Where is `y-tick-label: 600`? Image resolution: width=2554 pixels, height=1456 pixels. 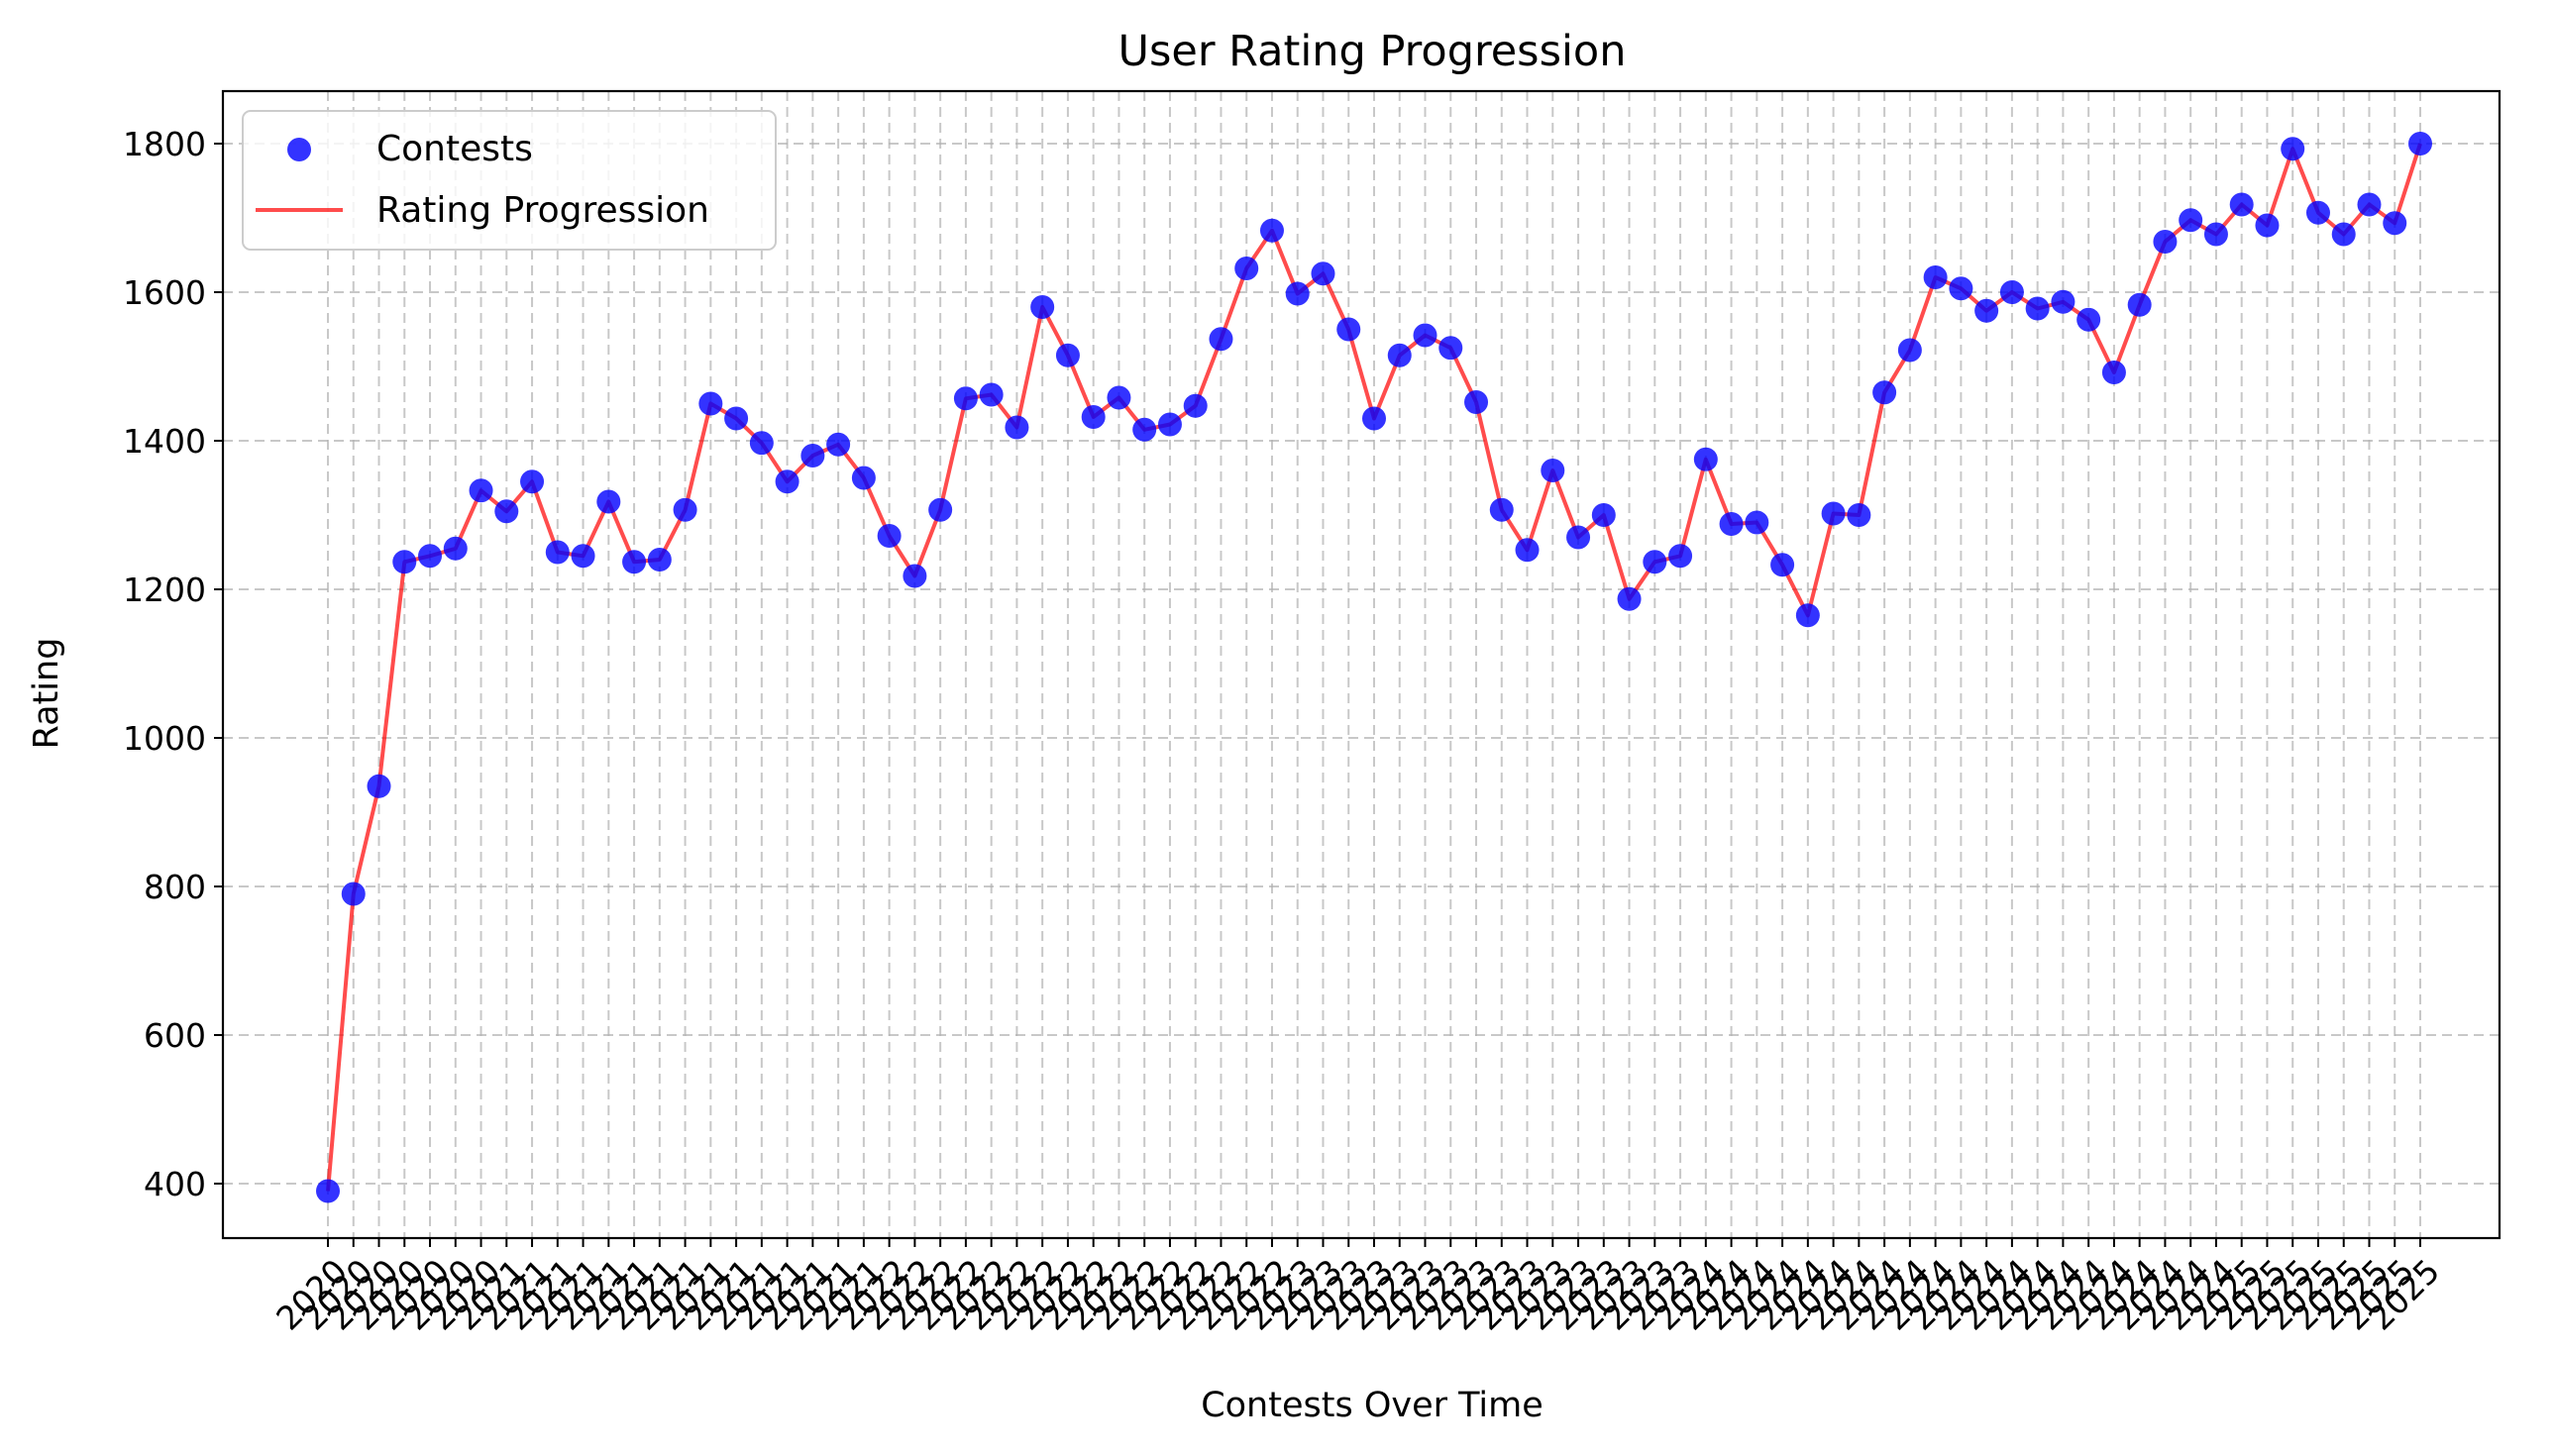 y-tick-label: 600 is located at coordinates (175, 1035).